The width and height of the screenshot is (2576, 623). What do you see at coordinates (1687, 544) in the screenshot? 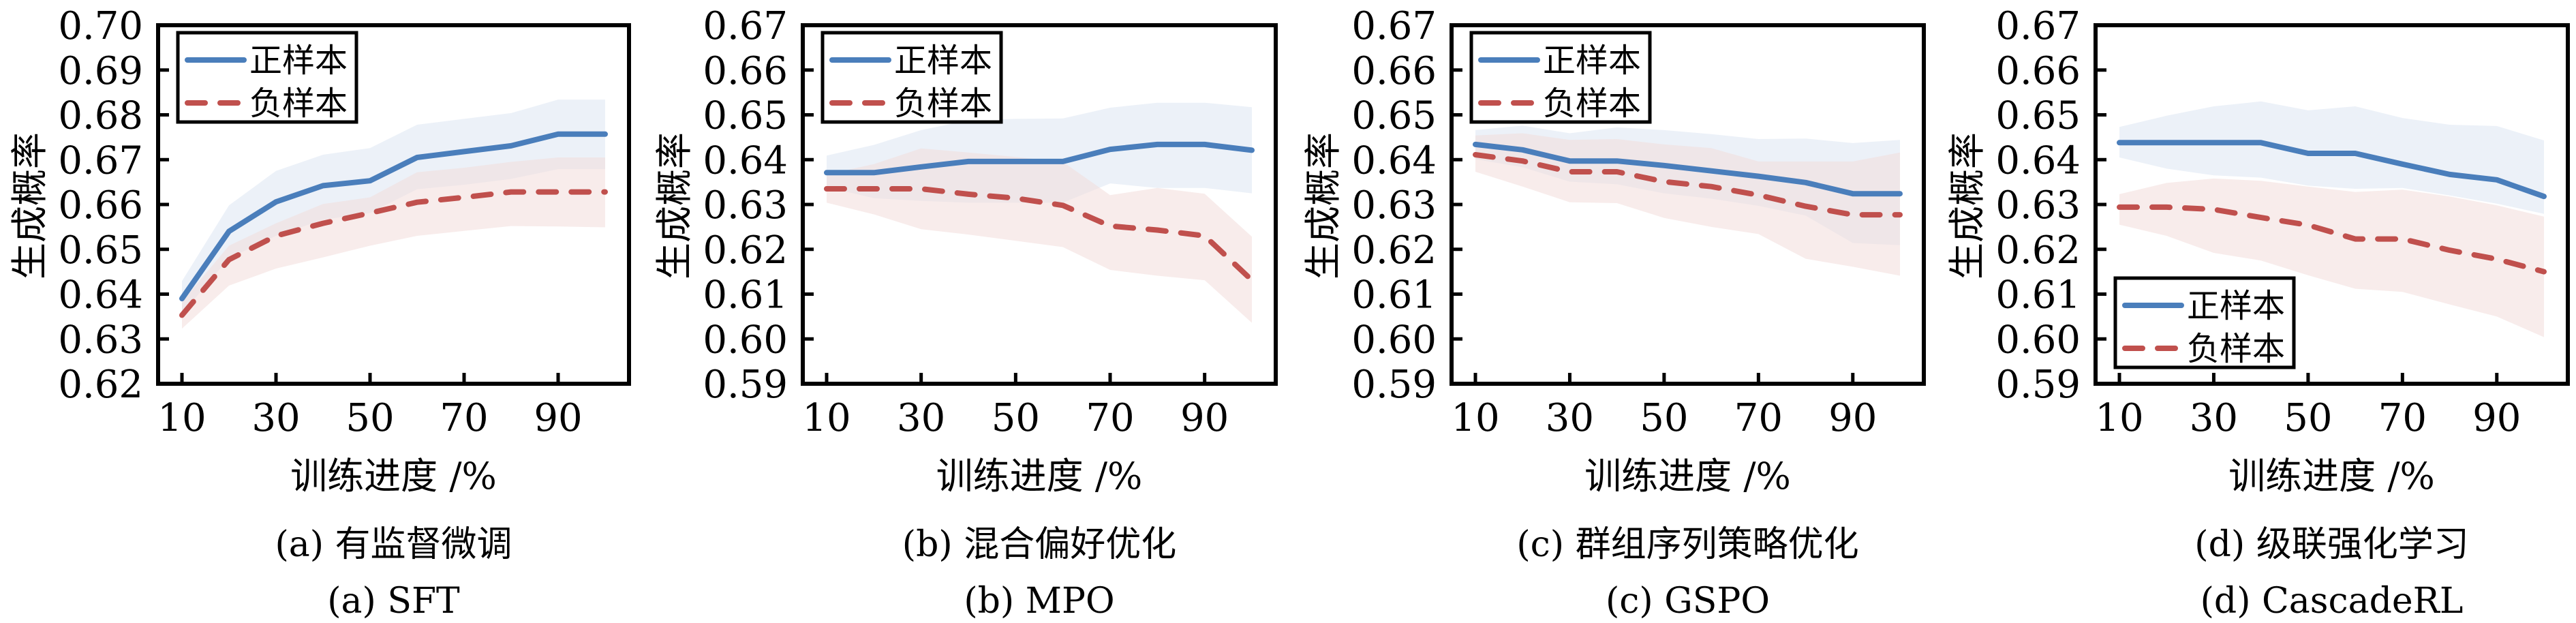
I see `caption-cn: (c) 群组序列策略优化` at bounding box center [1687, 544].